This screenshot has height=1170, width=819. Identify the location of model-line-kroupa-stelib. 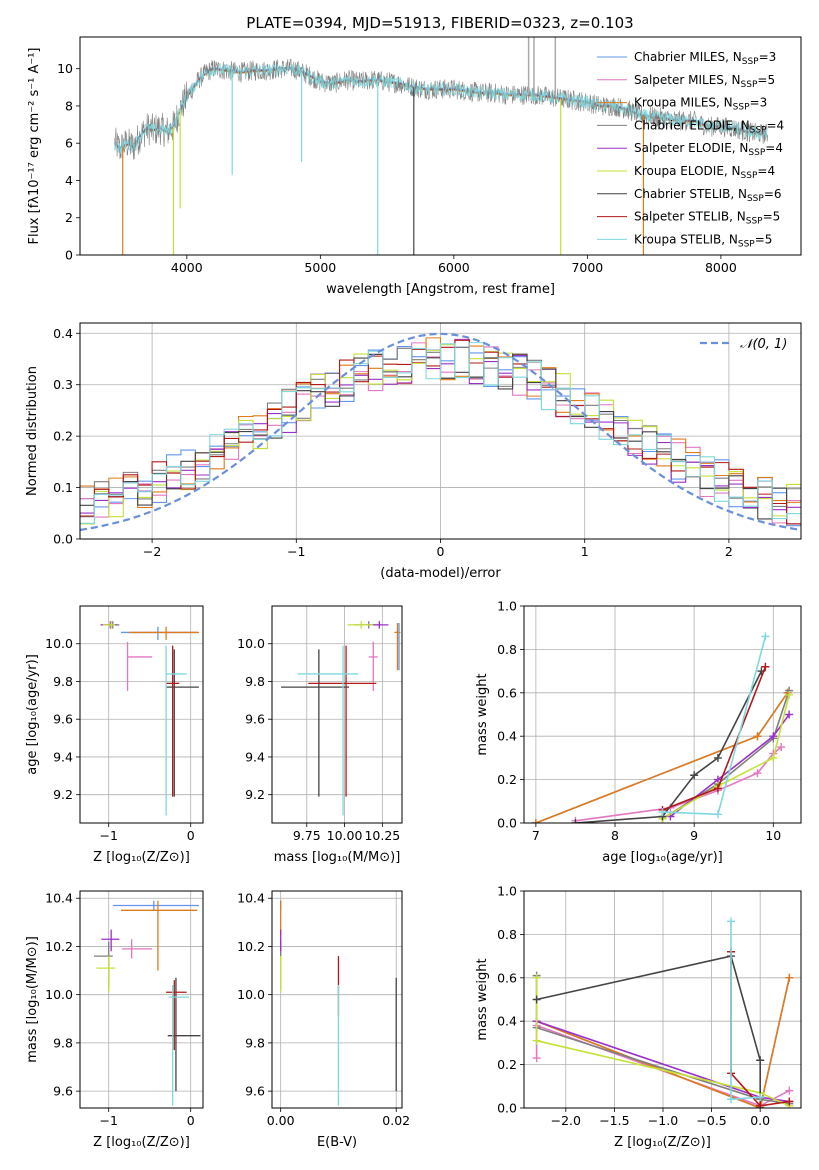
(441, 108).